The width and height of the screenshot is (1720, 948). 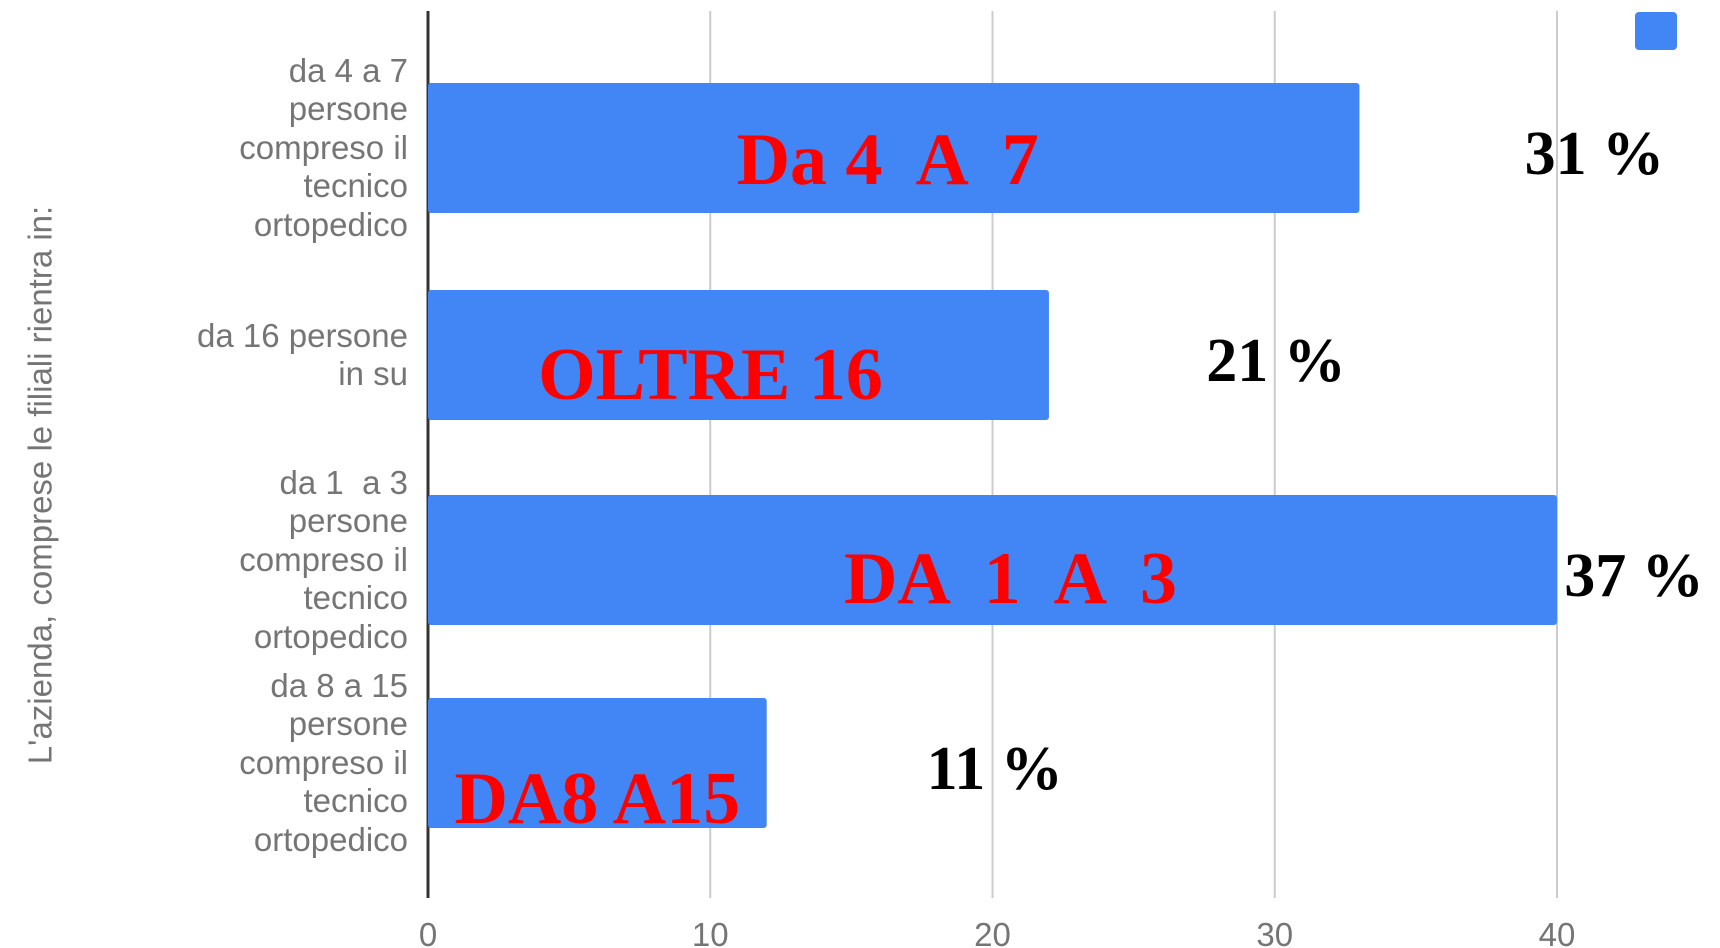 What do you see at coordinates (1656, 31) in the screenshot?
I see `legend-swatch` at bounding box center [1656, 31].